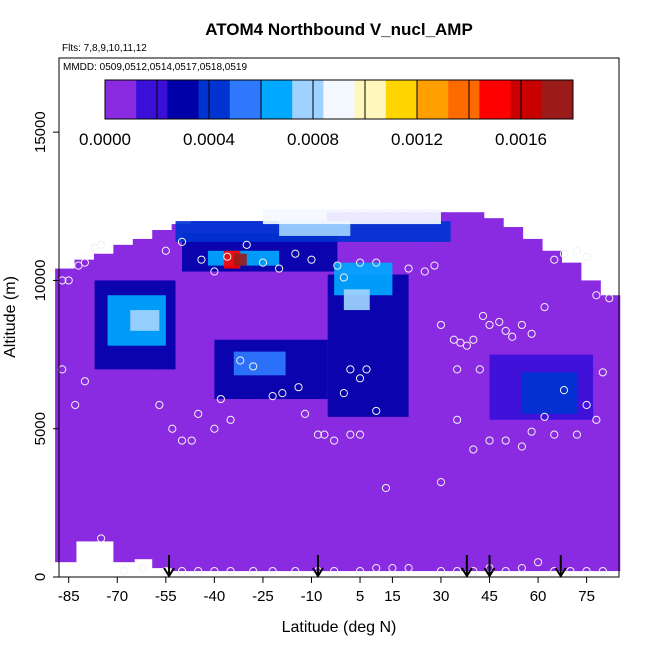  Describe the element at coordinates (312, 596) in the screenshot. I see `x-tick-label: -10` at that location.